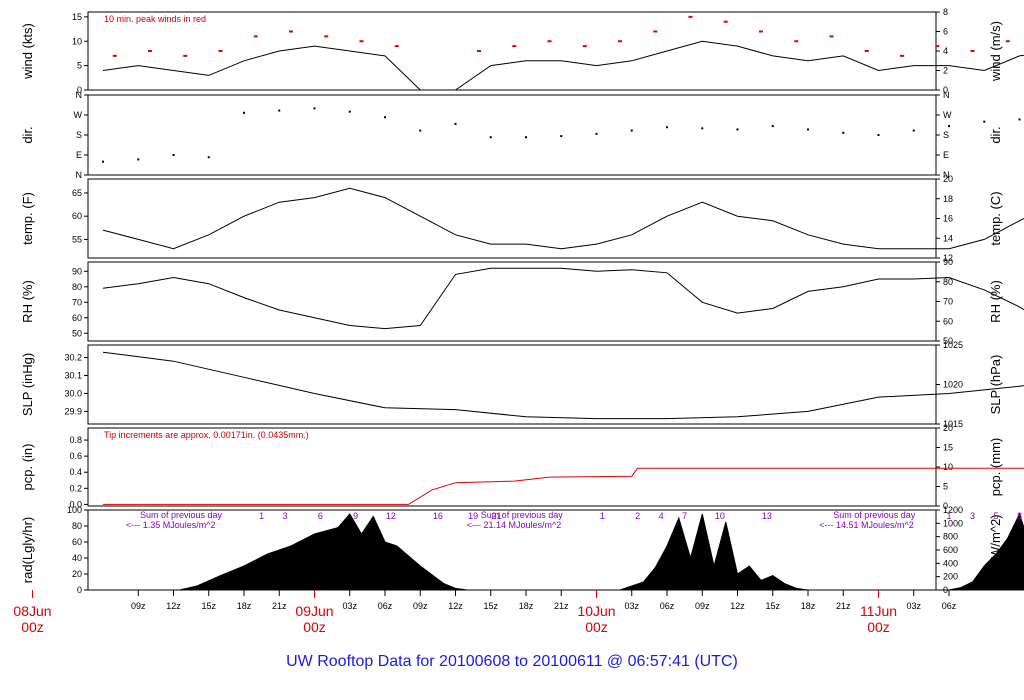  Describe the element at coordinates (637, 516) in the screenshot. I see `solar-hour-label: 2` at that location.